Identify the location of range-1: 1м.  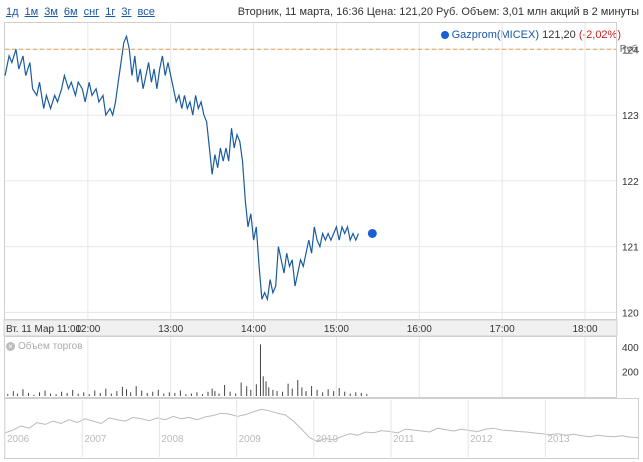
(31, 12).